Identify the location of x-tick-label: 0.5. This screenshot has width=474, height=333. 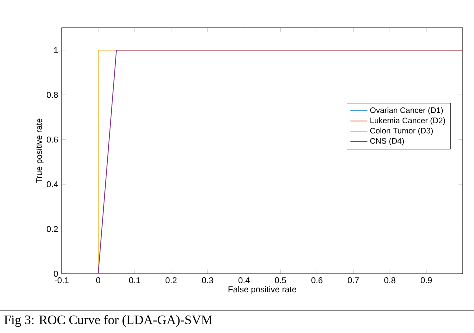
(280, 281).